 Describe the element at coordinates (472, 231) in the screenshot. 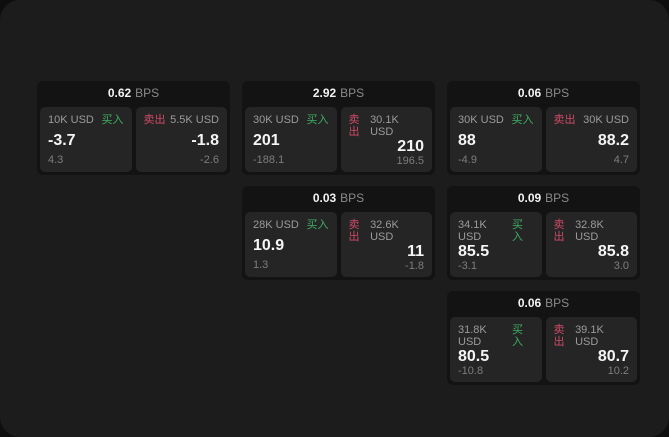

I see `buy-amount: 34.1K USD` at that location.